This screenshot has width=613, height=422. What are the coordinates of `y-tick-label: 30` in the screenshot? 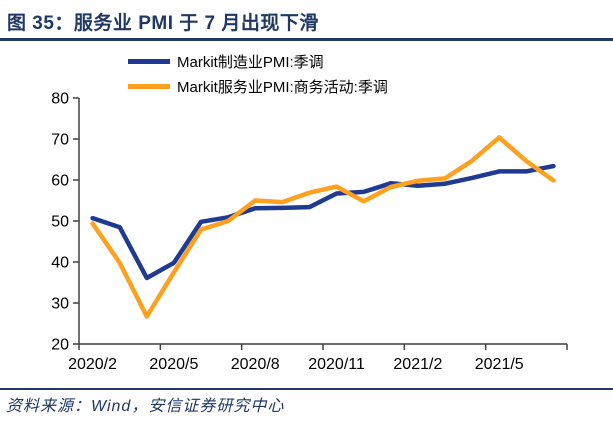 It's located at (60, 304).